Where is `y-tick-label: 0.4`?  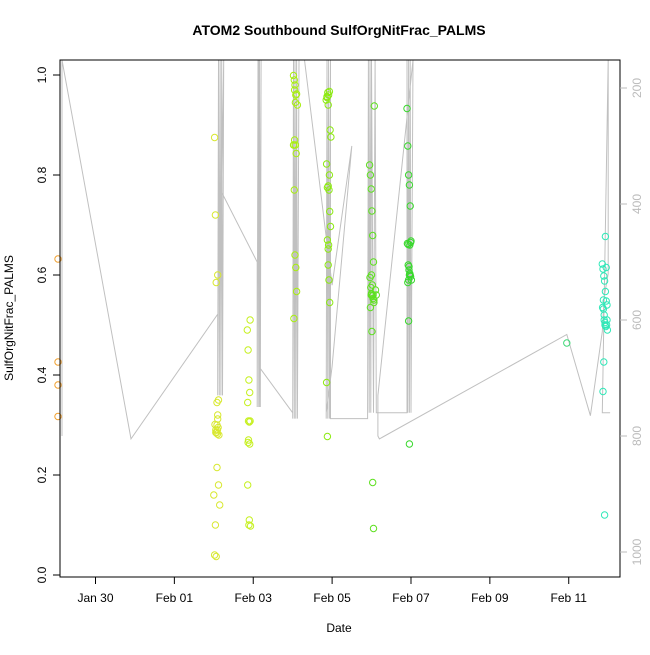 y-tick-label: 0.4 is located at coordinates (42, 374).